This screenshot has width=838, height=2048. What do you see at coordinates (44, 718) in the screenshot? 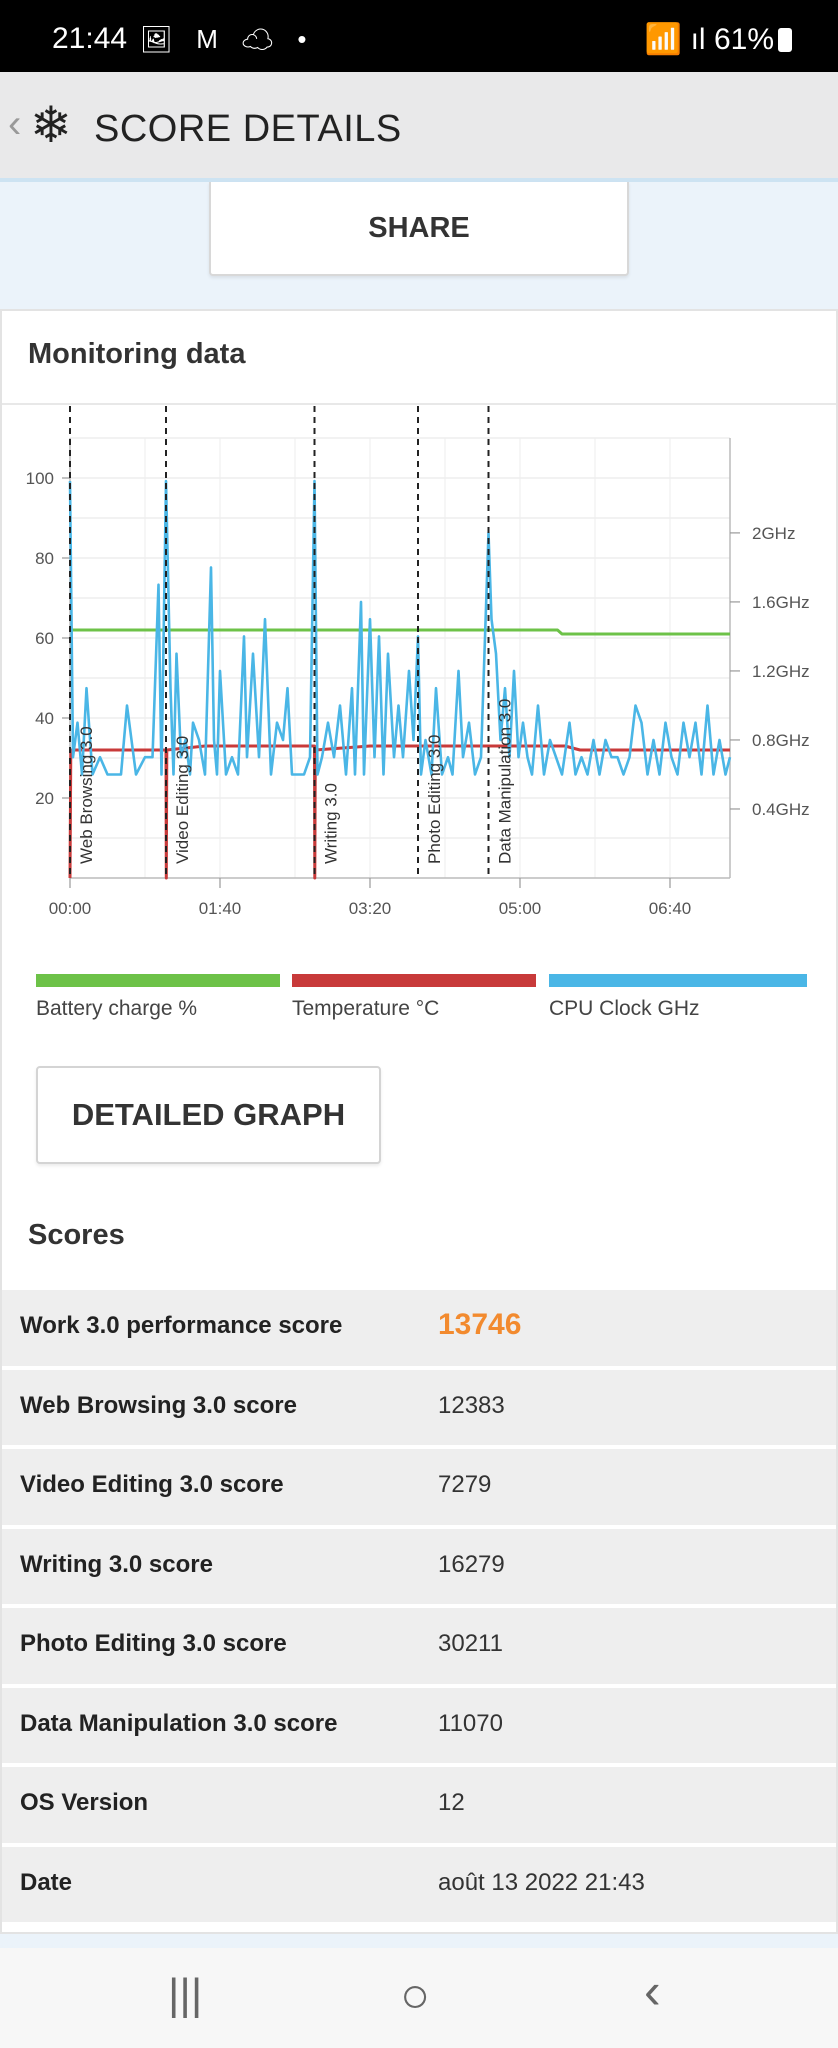
I see `y-left-tick-label: 40` at bounding box center [44, 718].